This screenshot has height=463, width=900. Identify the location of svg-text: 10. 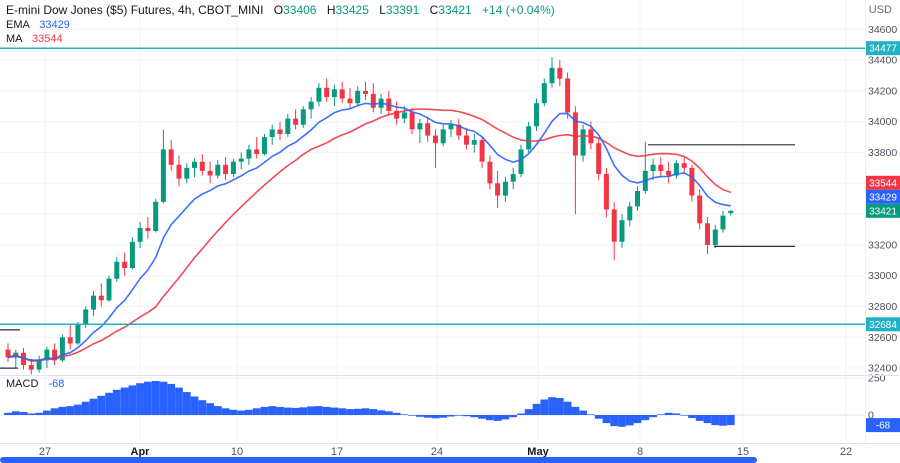
(237, 452).